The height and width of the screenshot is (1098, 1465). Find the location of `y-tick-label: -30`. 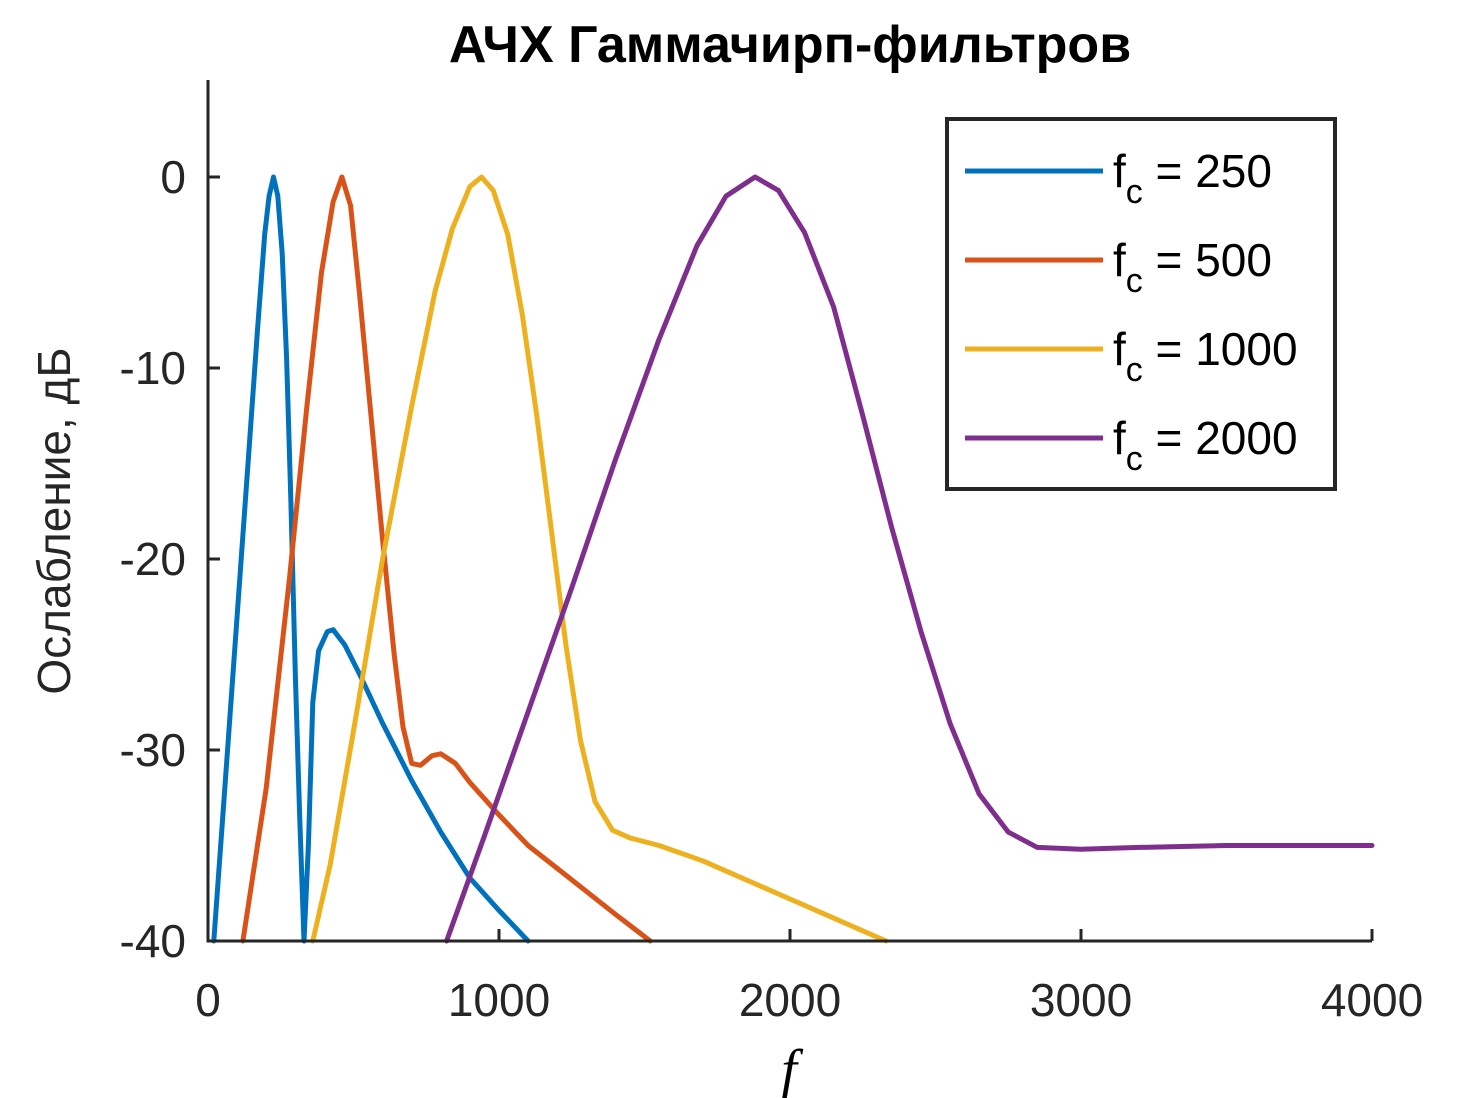

y-tick-label: -30 is located at coordinates (153, 750).